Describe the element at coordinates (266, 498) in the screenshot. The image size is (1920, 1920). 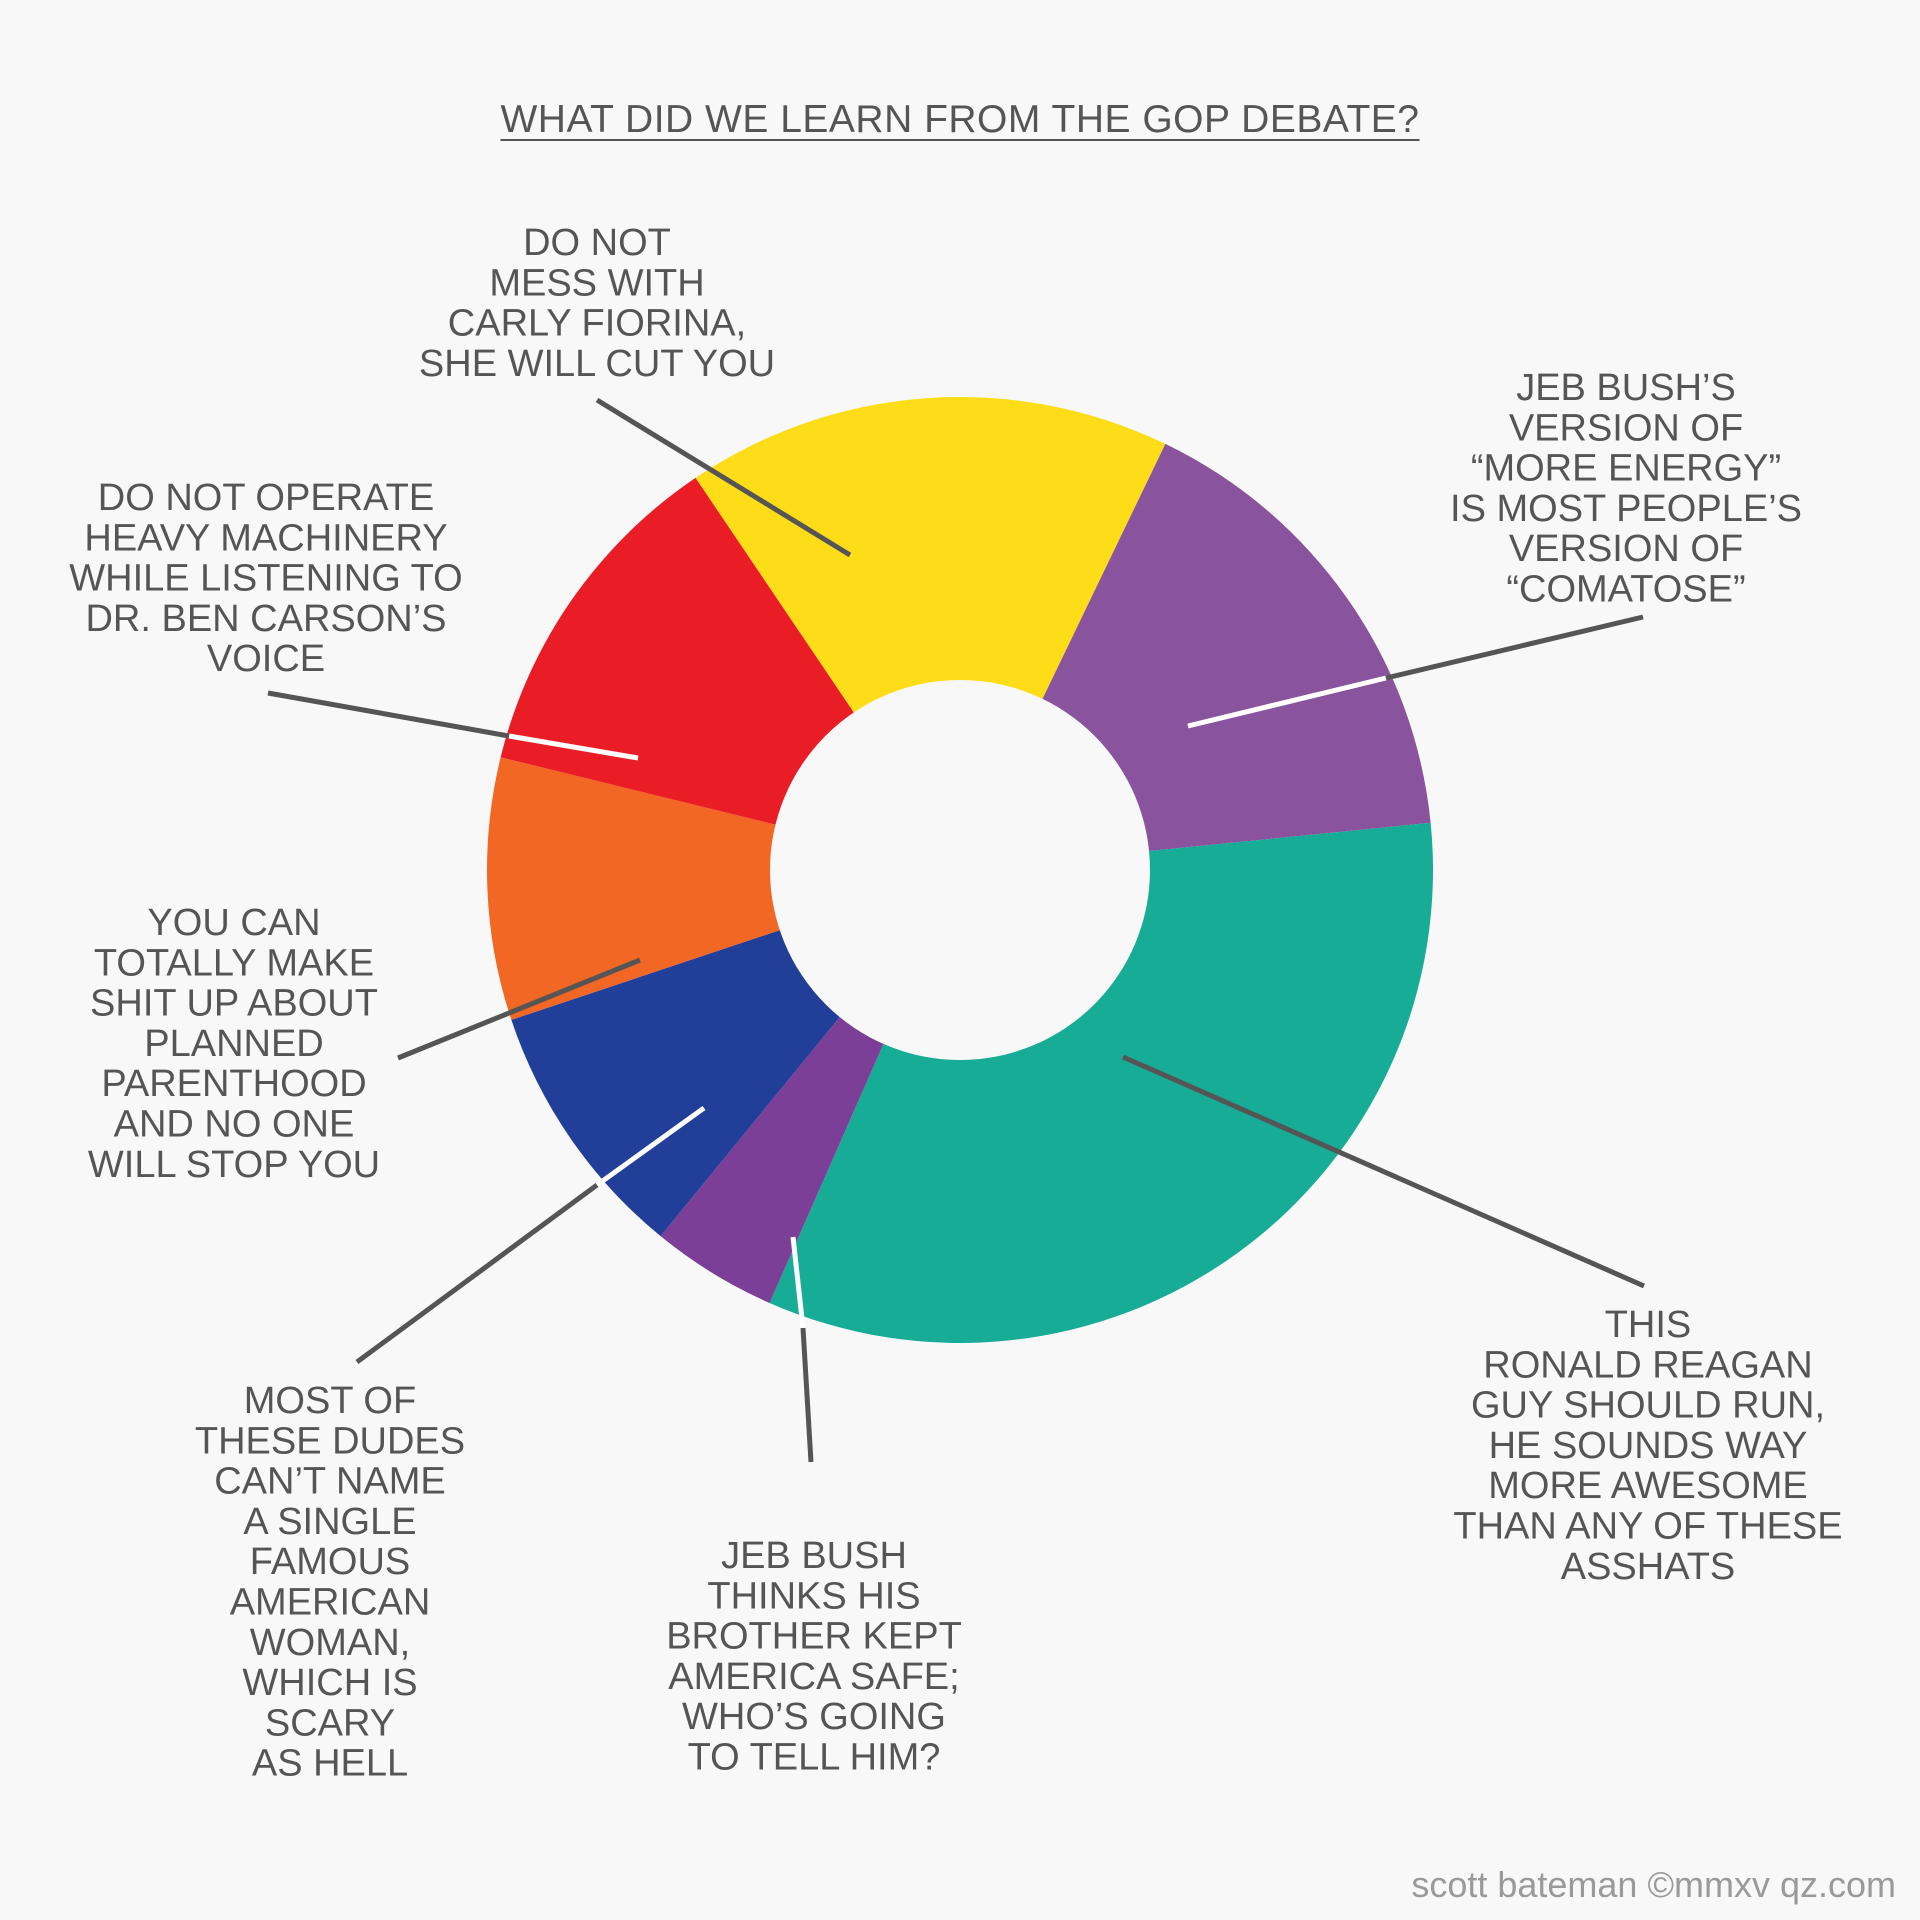
I see `slice-label-line: DO NOT OPERATE` at that location.